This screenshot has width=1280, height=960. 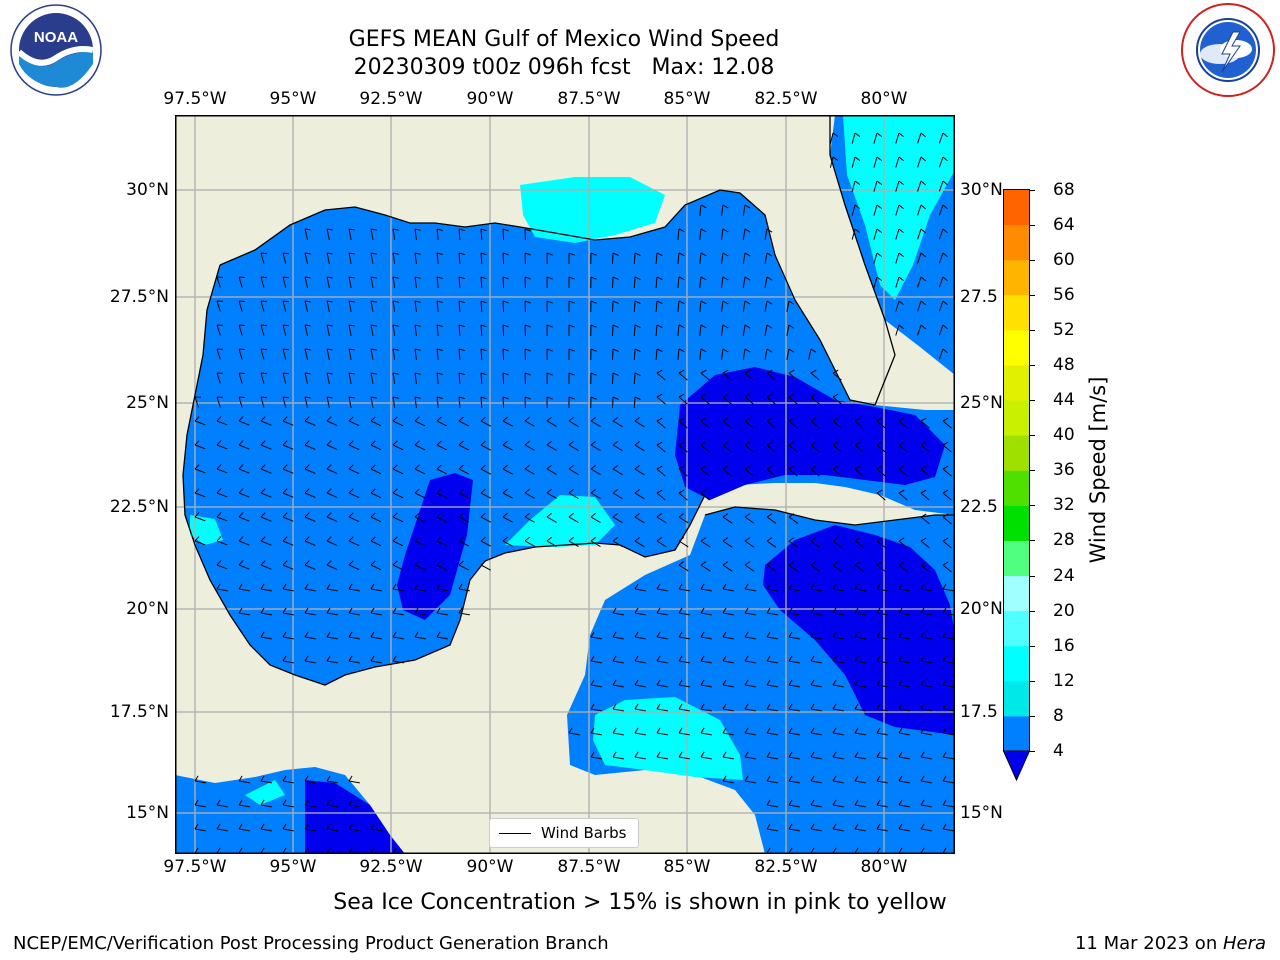 I want to click on lat-tick-left: 15°N, so click(x=147, y=813).